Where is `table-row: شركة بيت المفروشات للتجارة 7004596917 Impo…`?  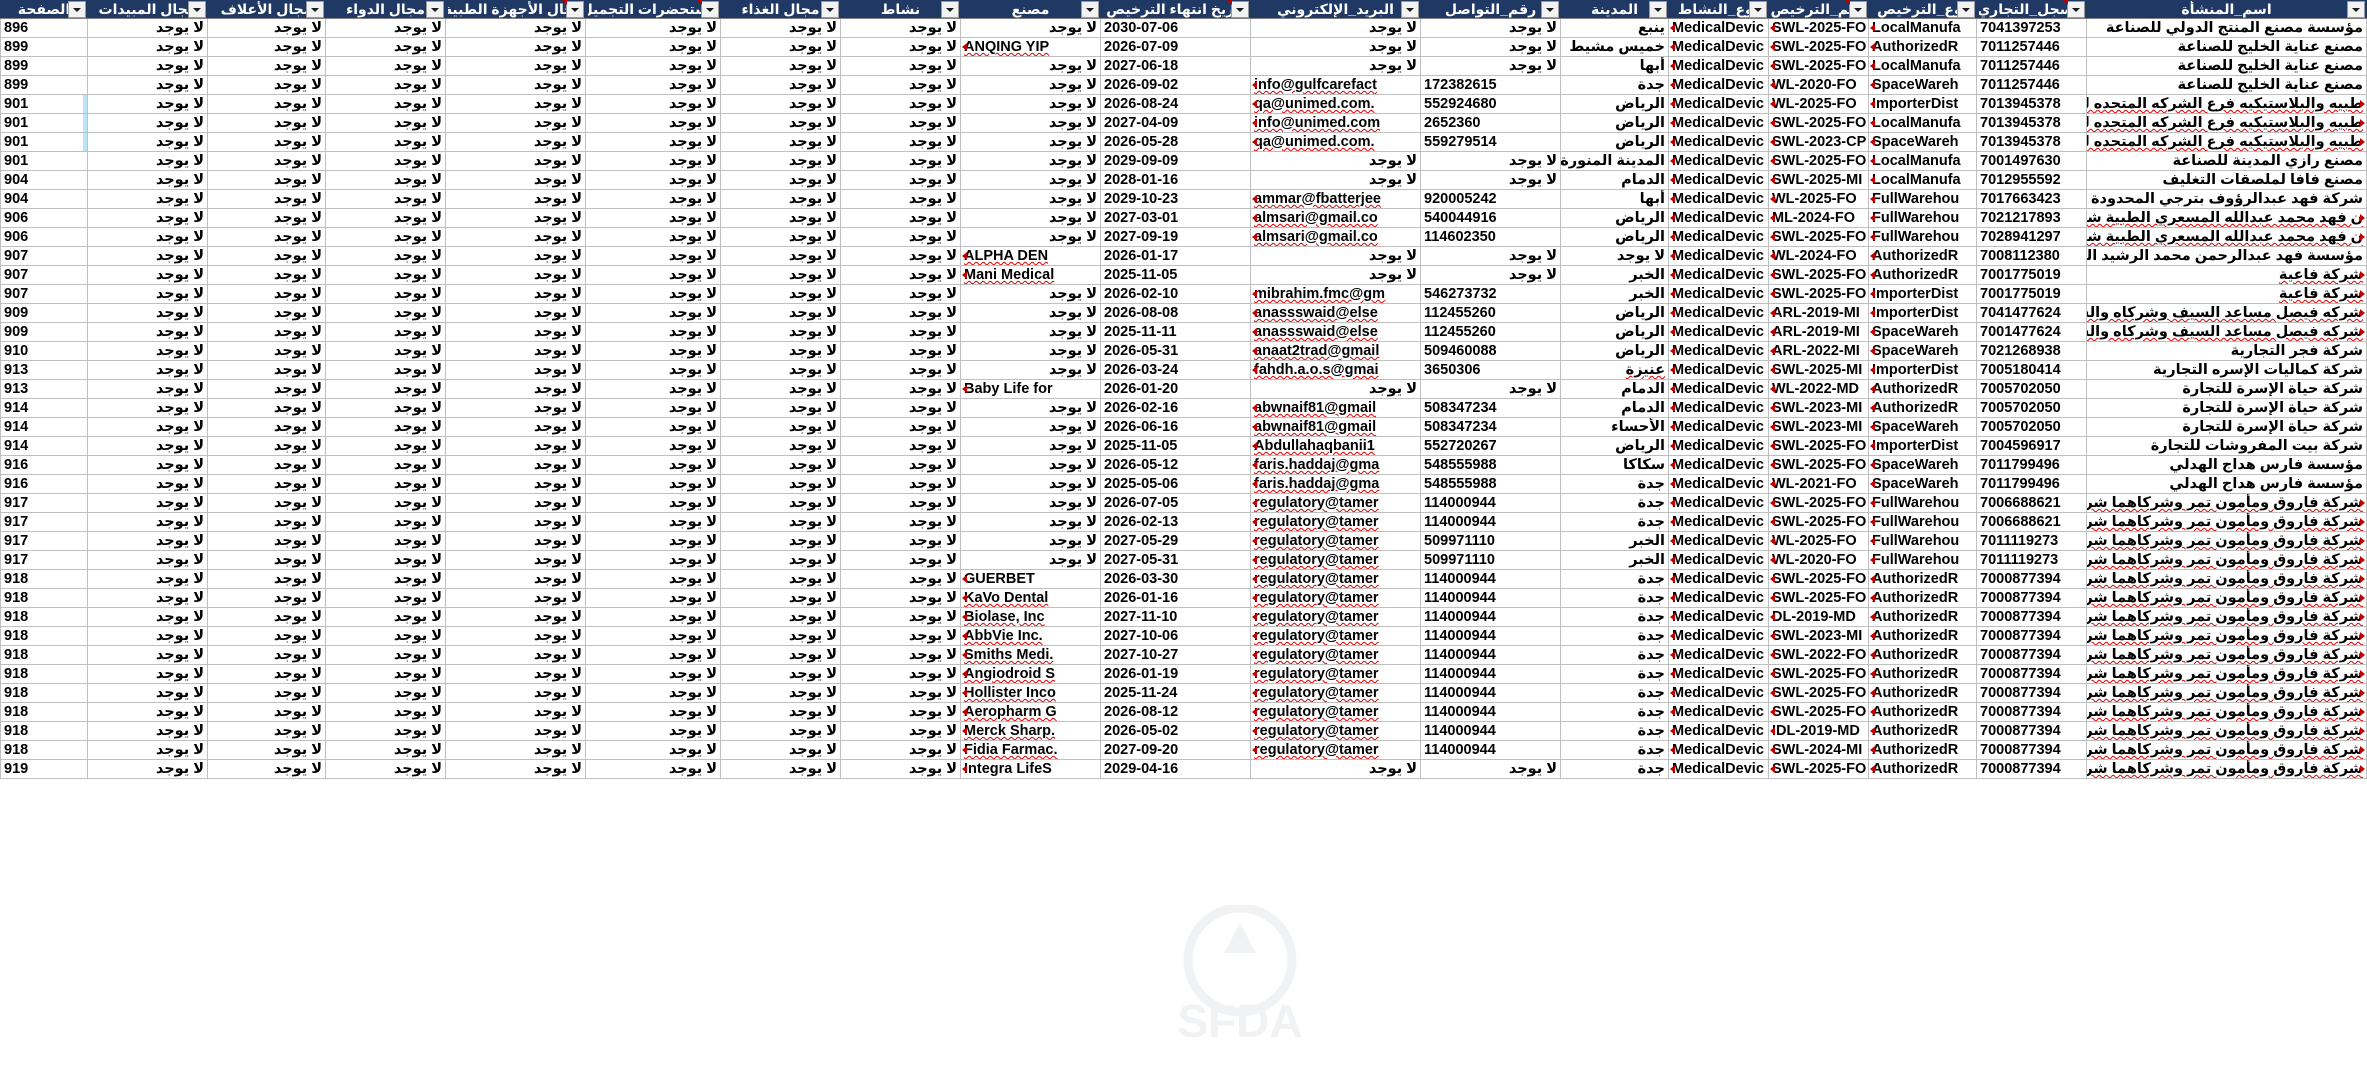
table-row: شركة بيت المفروشات للتجارة 7004596917 Impo… is located at coordinates (1183, 446).